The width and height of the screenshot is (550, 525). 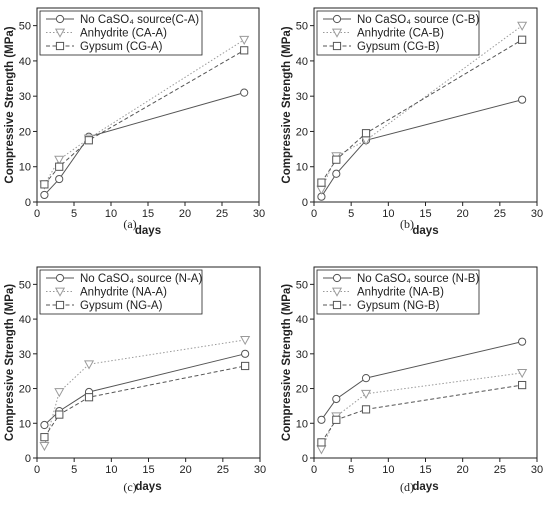 What do you see at coordinates (129, 487) in the screenshot?
I see `panel-label: (c)` at bounding box center [129, 487].